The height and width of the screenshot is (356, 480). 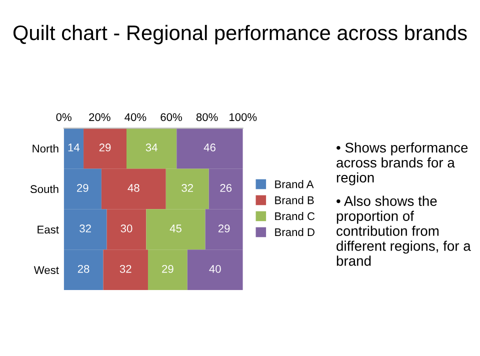 What do you see at coordinates (226, 188) in the screenshot?
I see `annotation: 26` at bounding box center [226, 188].